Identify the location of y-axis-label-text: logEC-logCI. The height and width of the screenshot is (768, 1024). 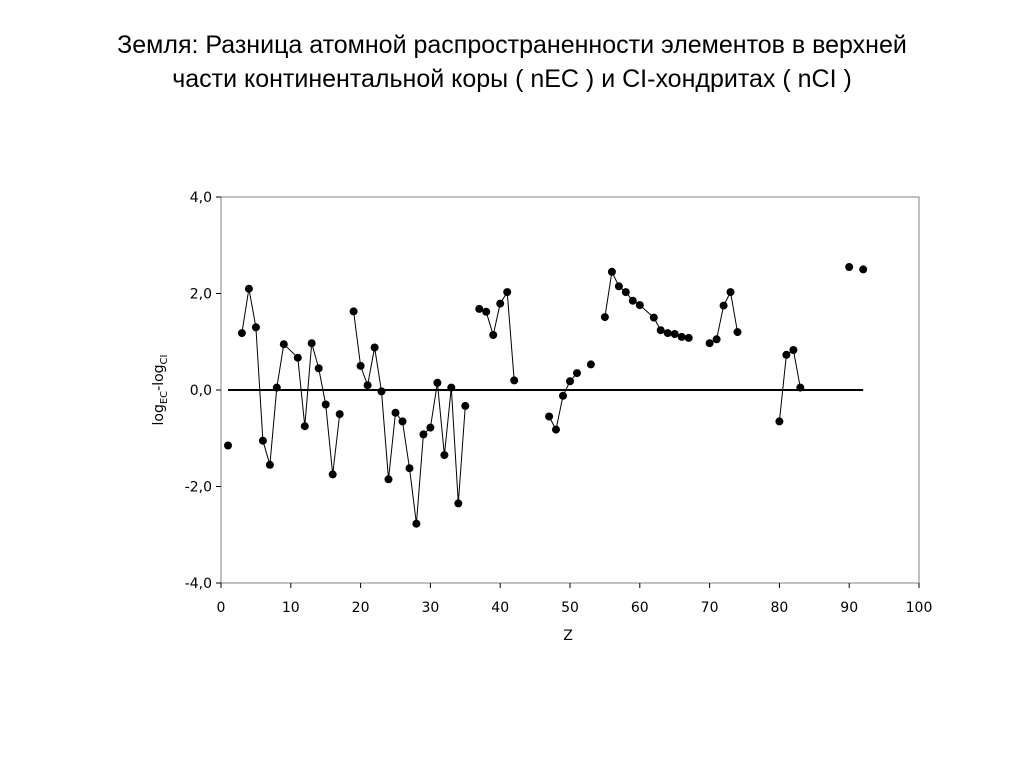
(160, 390).